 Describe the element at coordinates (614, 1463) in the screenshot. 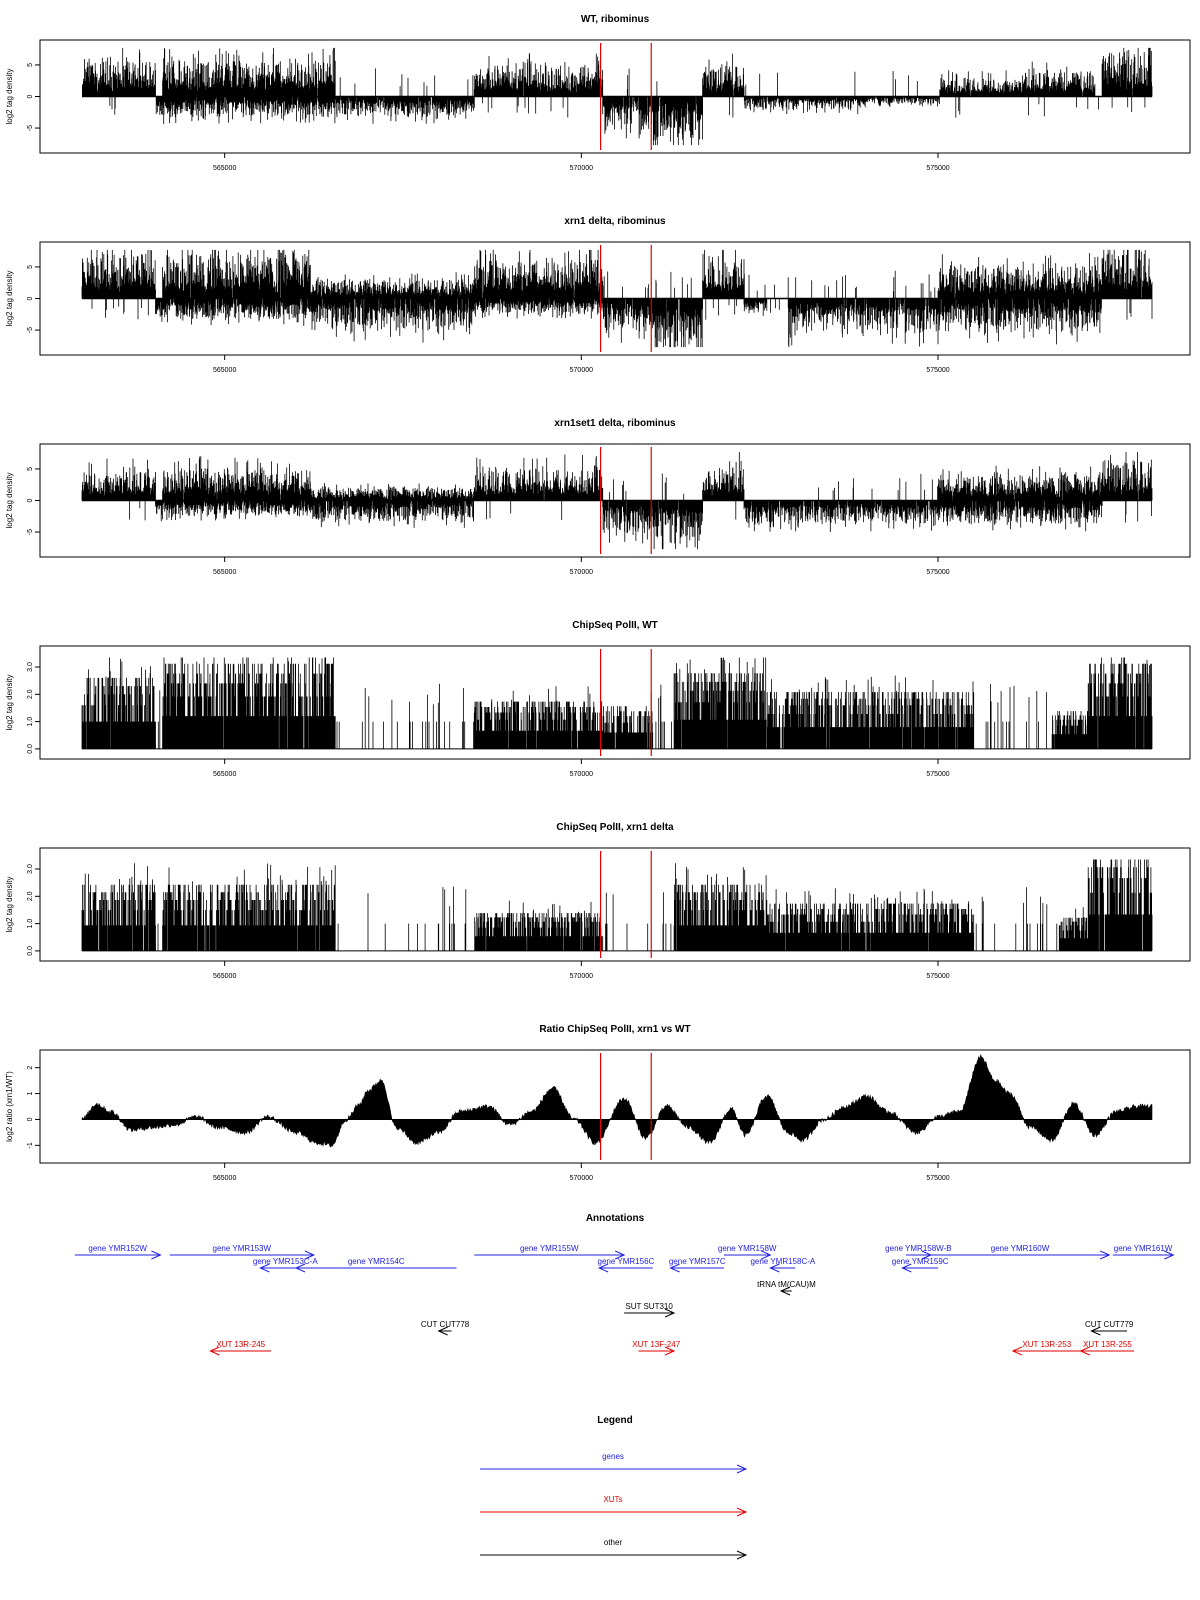

I see `legend-item: genes` at that location.